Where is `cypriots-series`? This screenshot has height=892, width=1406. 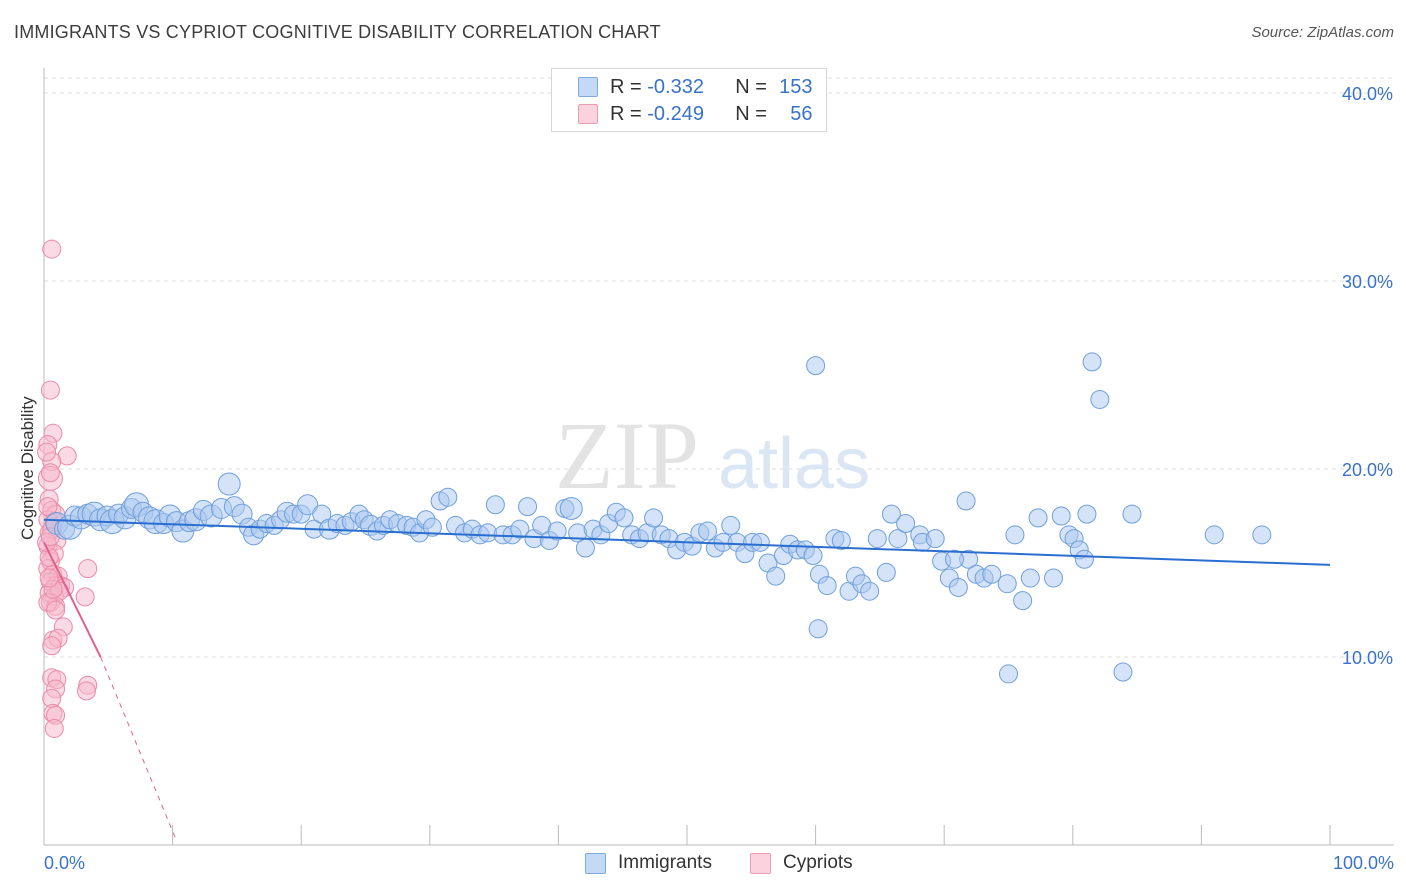
cypriots-series is located at coordinates (67, 488).